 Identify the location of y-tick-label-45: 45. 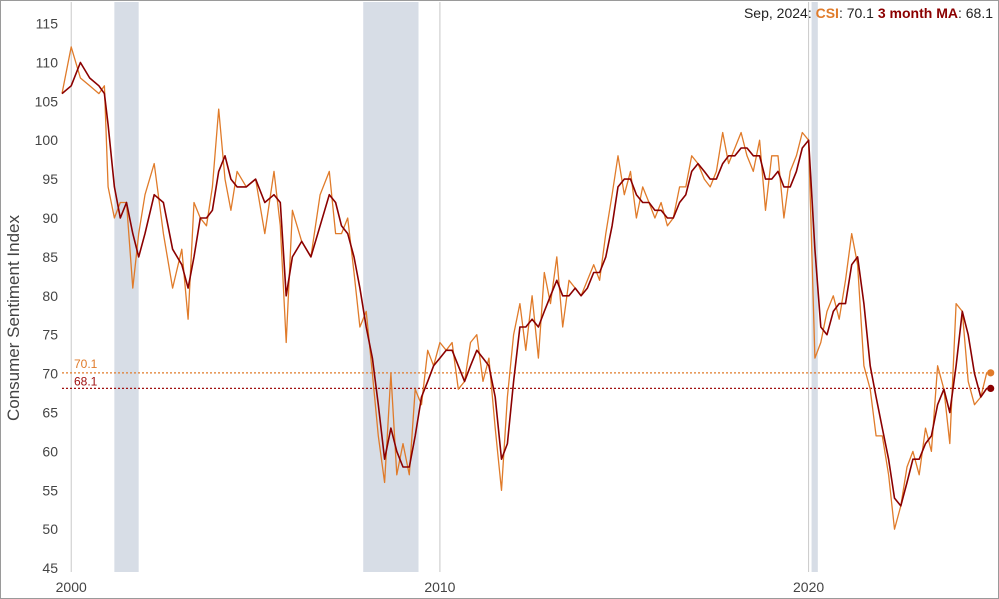
(50, 568).